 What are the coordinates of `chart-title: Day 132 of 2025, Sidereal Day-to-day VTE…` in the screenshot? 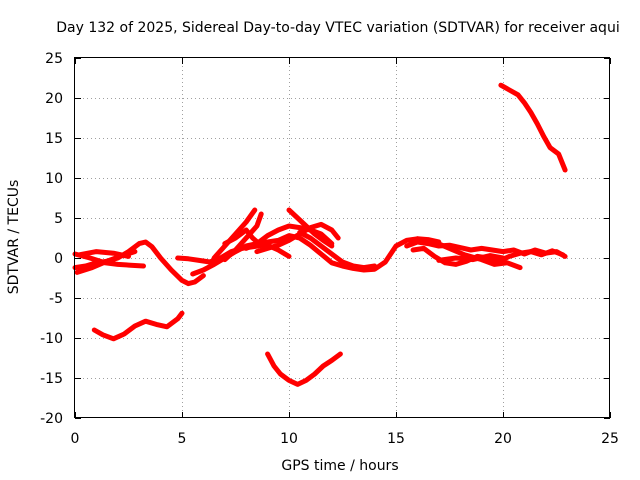 It's located at (337, 28).